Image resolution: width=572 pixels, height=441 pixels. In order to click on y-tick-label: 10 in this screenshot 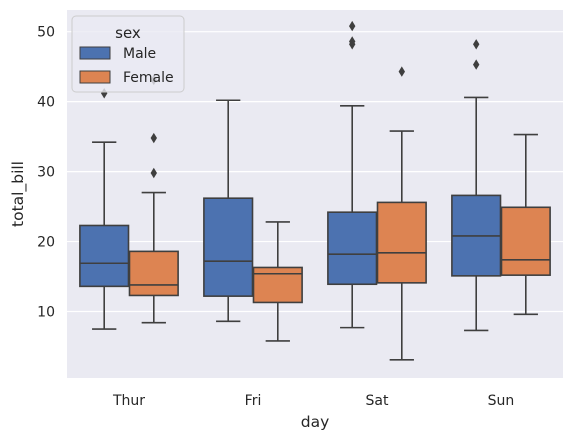, I will do `click(46, 313)`.